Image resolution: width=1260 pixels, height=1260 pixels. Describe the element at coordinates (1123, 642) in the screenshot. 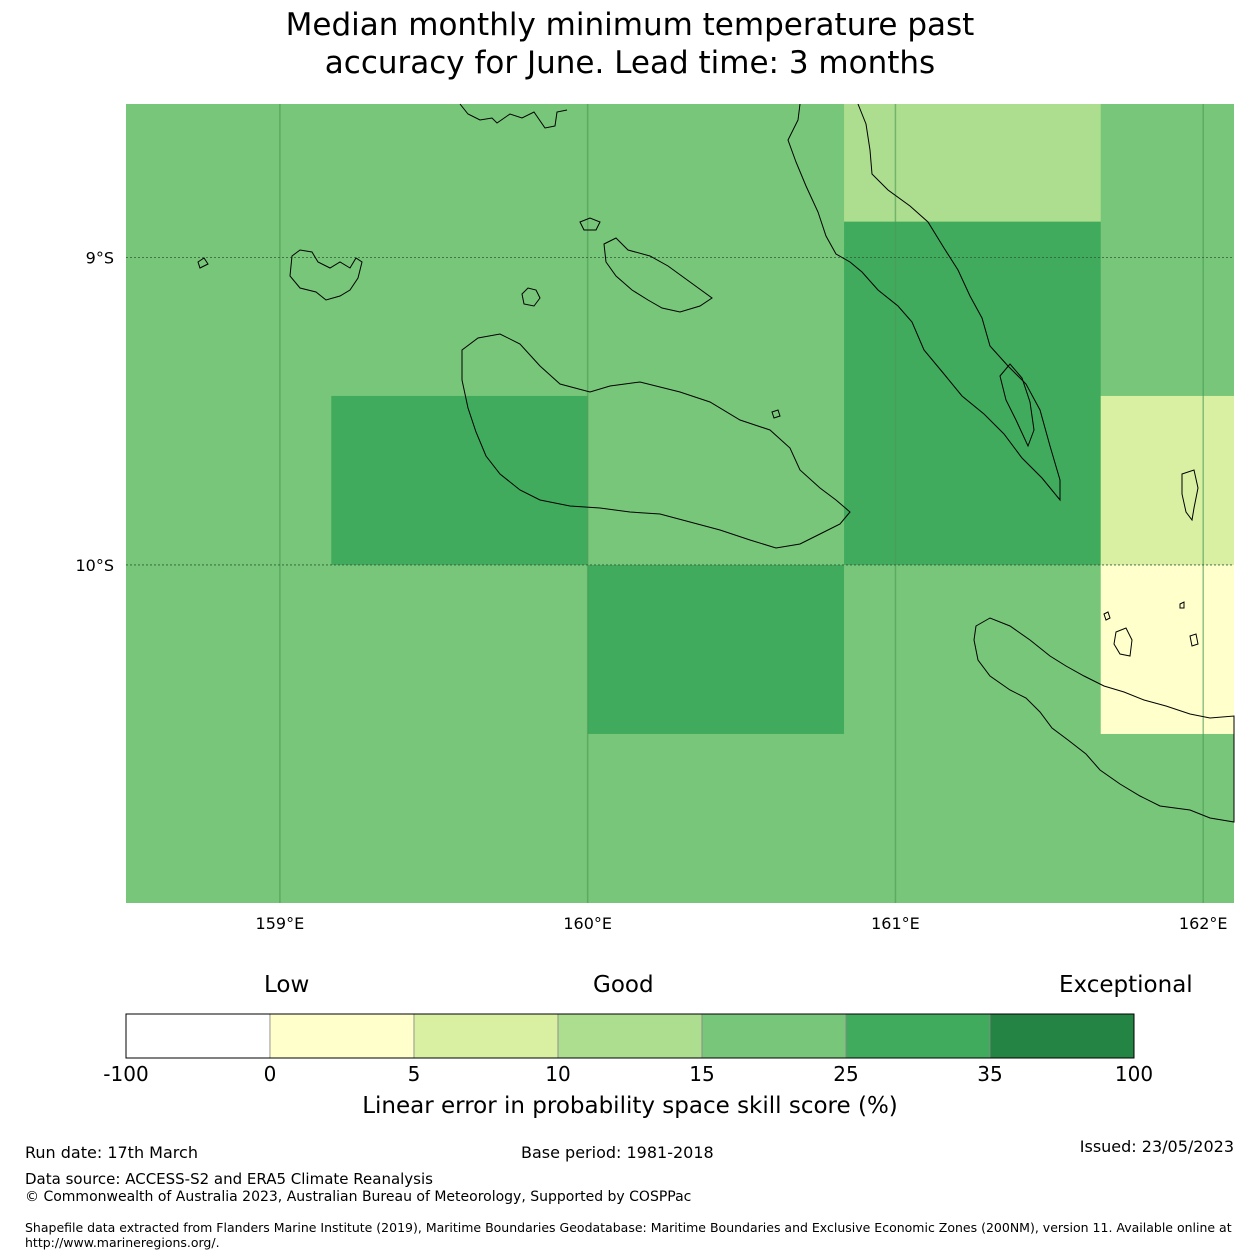

I see `coastline-santa-ana-islet` at that location.